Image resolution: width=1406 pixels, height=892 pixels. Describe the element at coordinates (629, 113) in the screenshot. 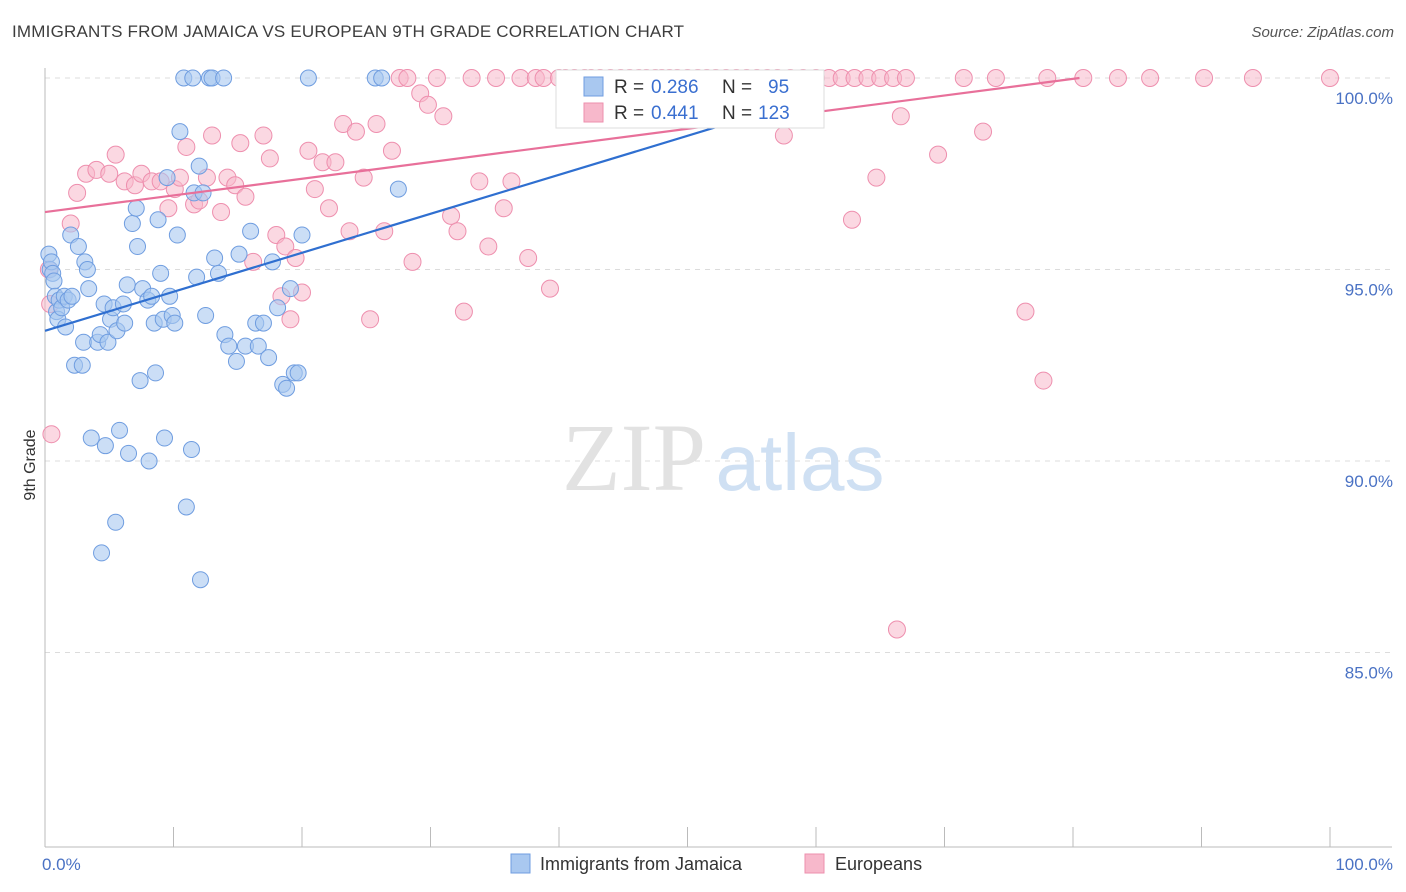

I see `legend-top-r-label-2: R =` at that location.